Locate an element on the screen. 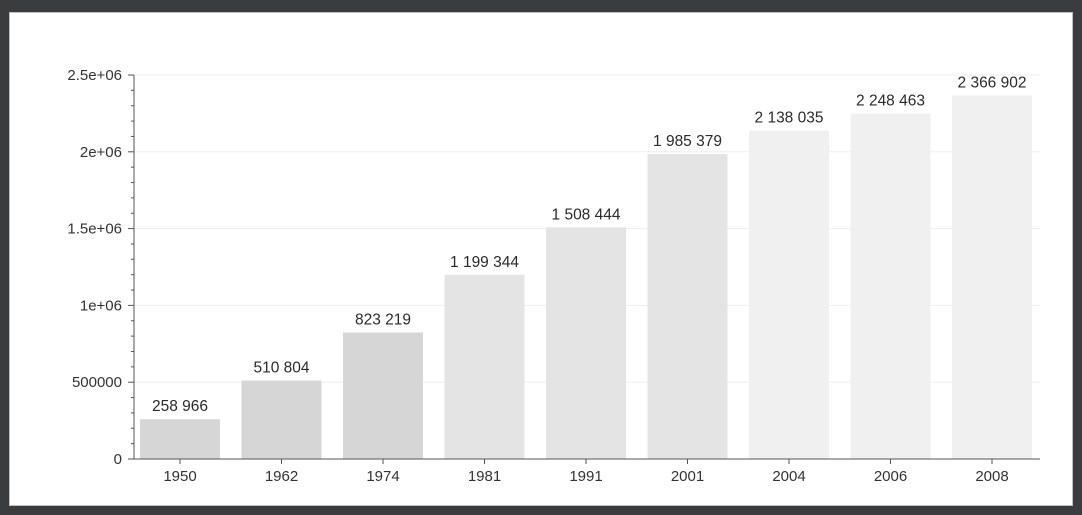  data-label-2001: 1 985 379 is located at coordinates (687, 141).